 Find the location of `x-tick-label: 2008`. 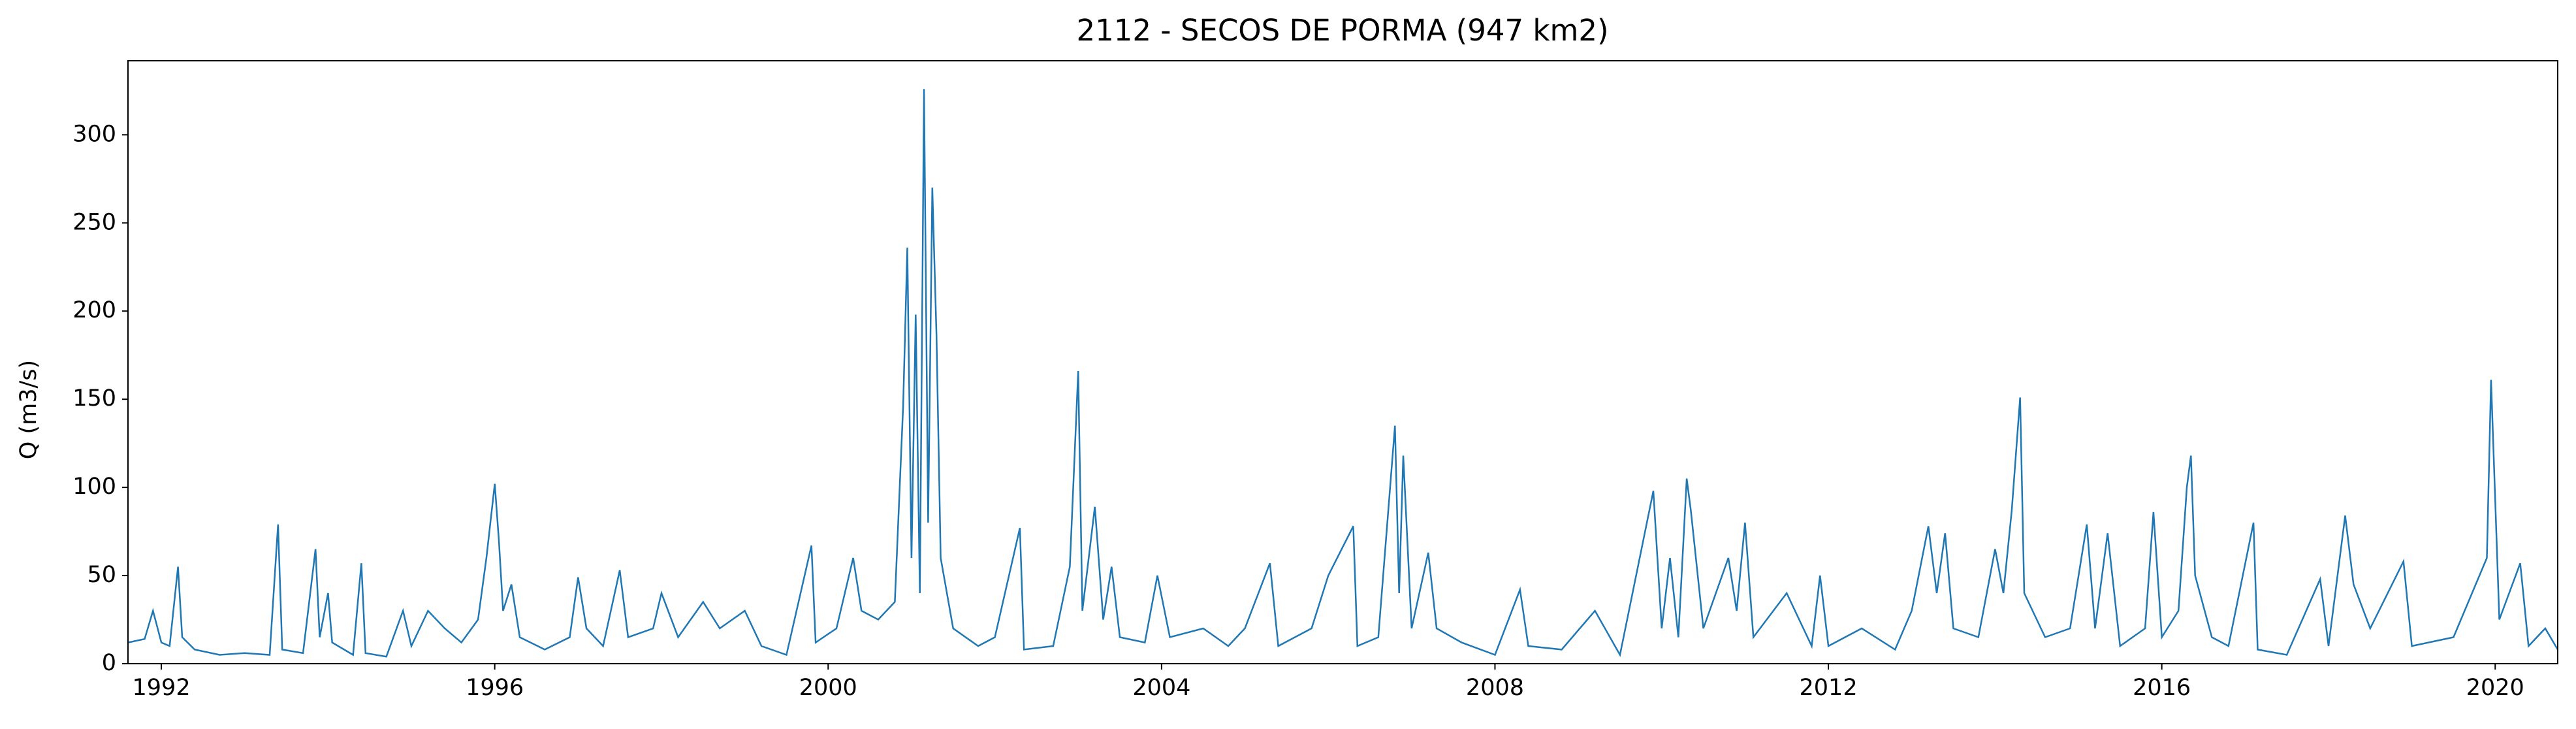

x-tick-label: 2008 is located at coordinates (1495, 688).